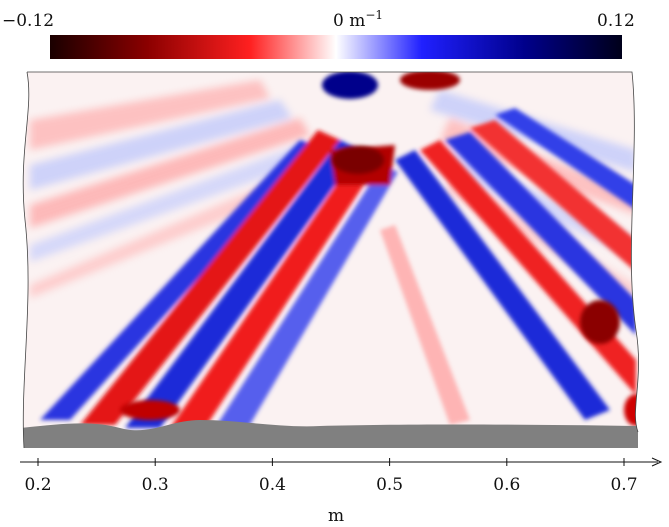 This screenshot has height=527, width=669. Describe the element at coordinates (150, 410) in the screenshot. I see `hotspot-bottom-left-red` at that location.